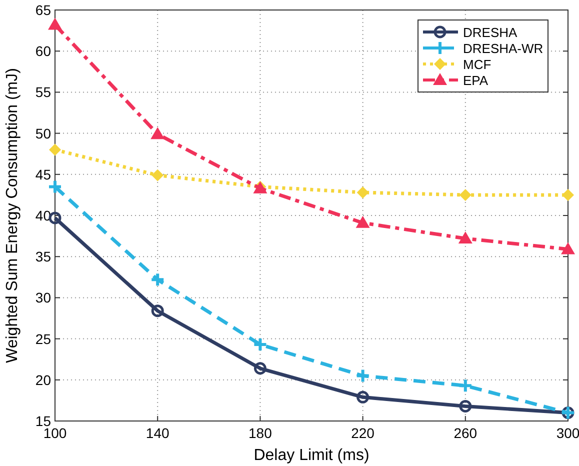 Image resolution: width=579 pixels, height=466 pixels. I want to click on y-tick-label: 55, so click(43, 92).